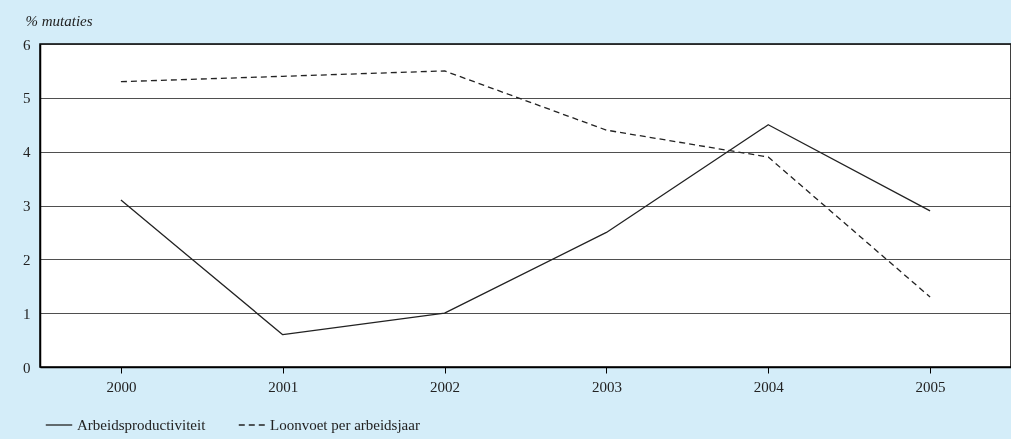 The image size is (1011, 439). What do you see at coordinates (121, 386) in the screenshot?
I see `x-tick-label: 2000` at bounding box center [121, 386].